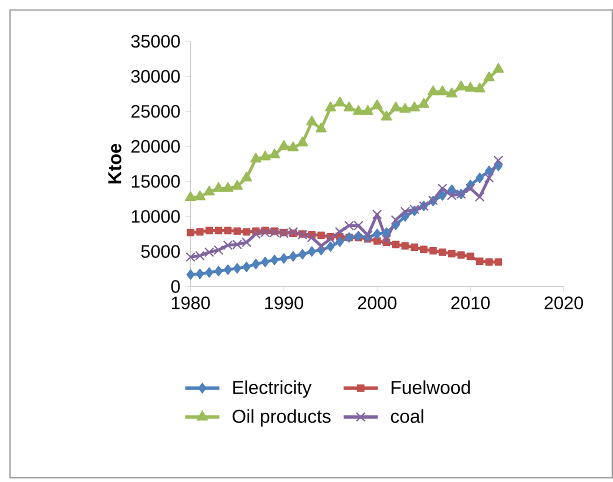  What do you see at coordinates (155, 76) in the screenshot?
I see `y-tick-label: 30000` at bounding box center [155, 76].